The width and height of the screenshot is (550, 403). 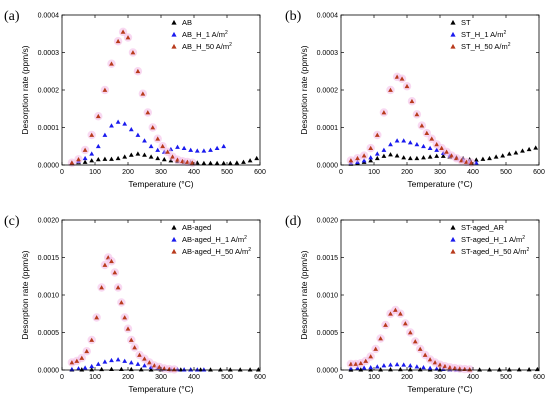 What do you see at coordinates (328, 258) in the screenshot?
I see `y-tick-label: 0.0015` at bounding box center [328, 258].